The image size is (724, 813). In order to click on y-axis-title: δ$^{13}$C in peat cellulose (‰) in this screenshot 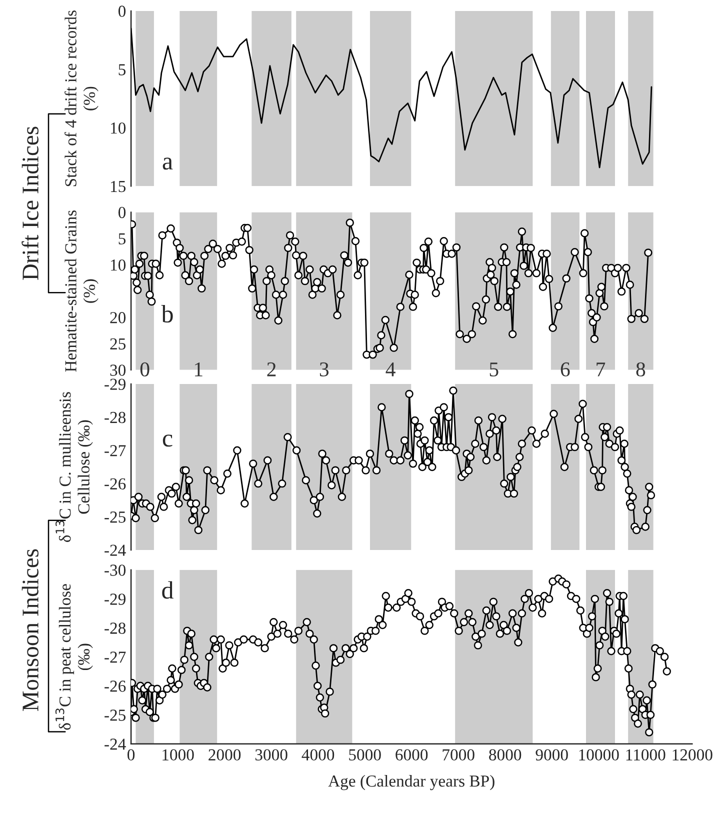, I will do `click(74, 657)`.